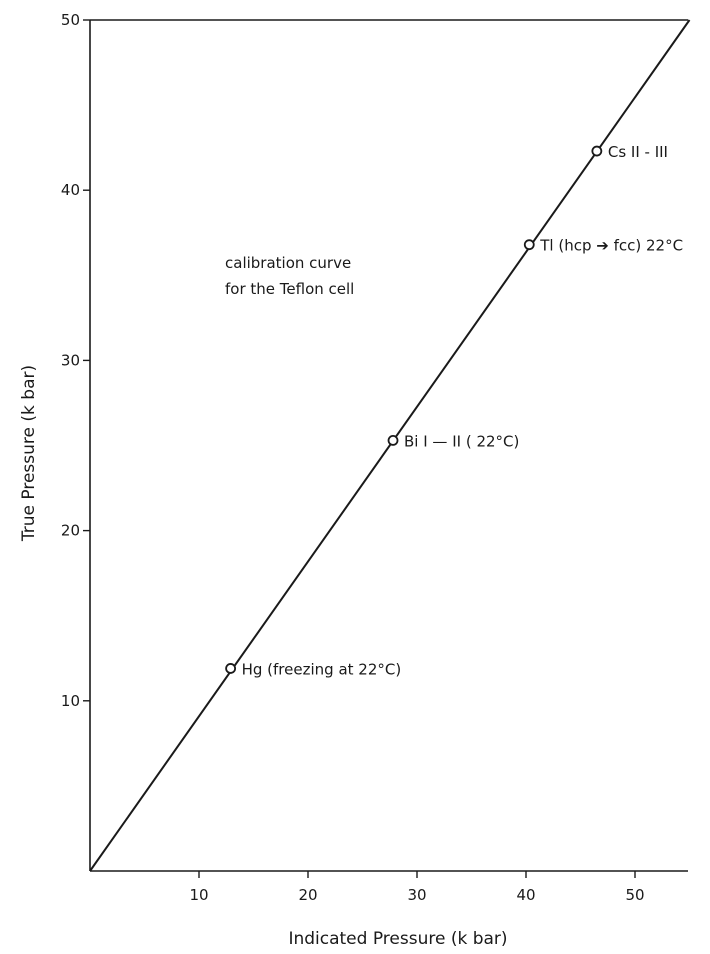 This screenshot has height=954, width=710. I want to click on data-point-label-2: Tl (hcp ➔ fcc) 22°C, so click(611, 246).